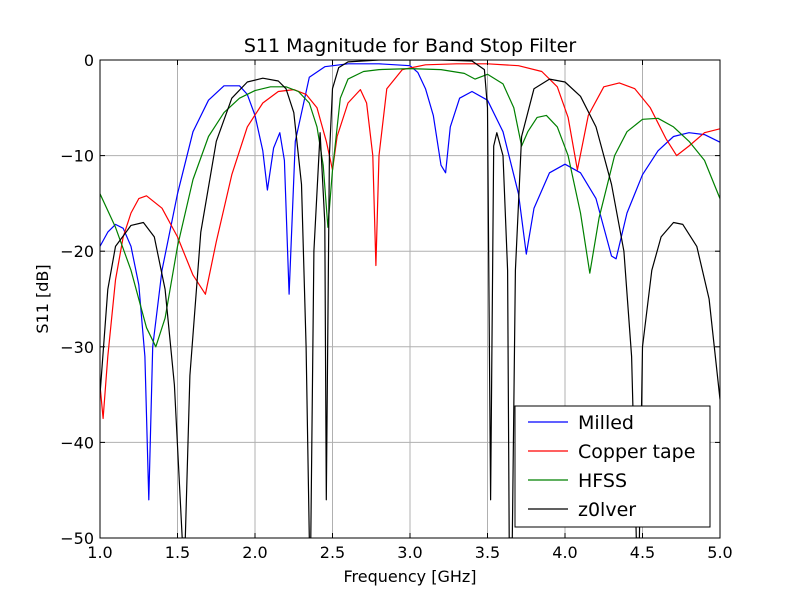 Image resolution: width=800 pixels, height=597 pixels. I want to click on x-axis-title: Frequency [GHz], so click(409, 576).